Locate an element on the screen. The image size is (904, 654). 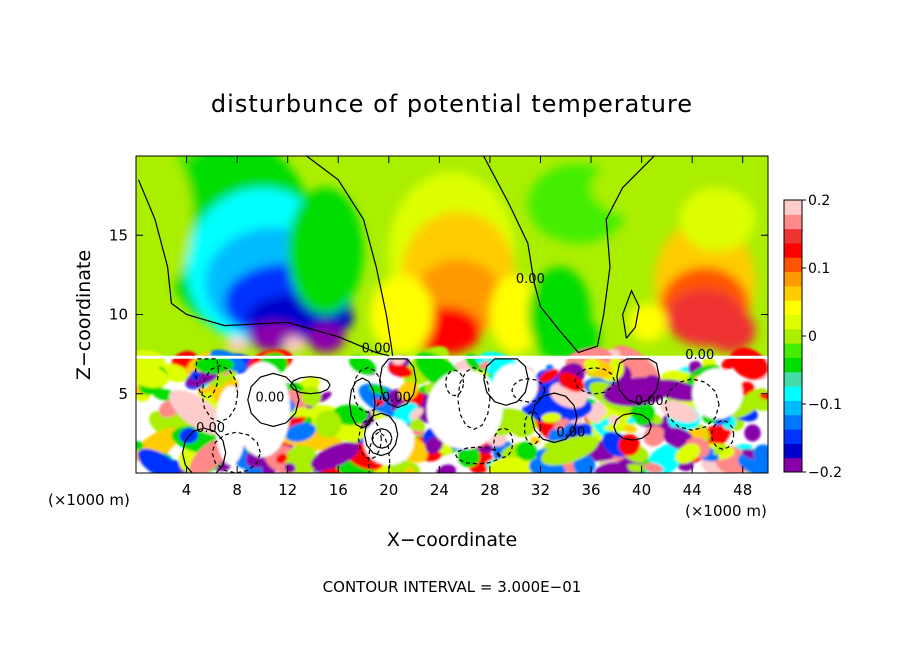
x-tick-label: 36 is located at coordinates (590, 490).